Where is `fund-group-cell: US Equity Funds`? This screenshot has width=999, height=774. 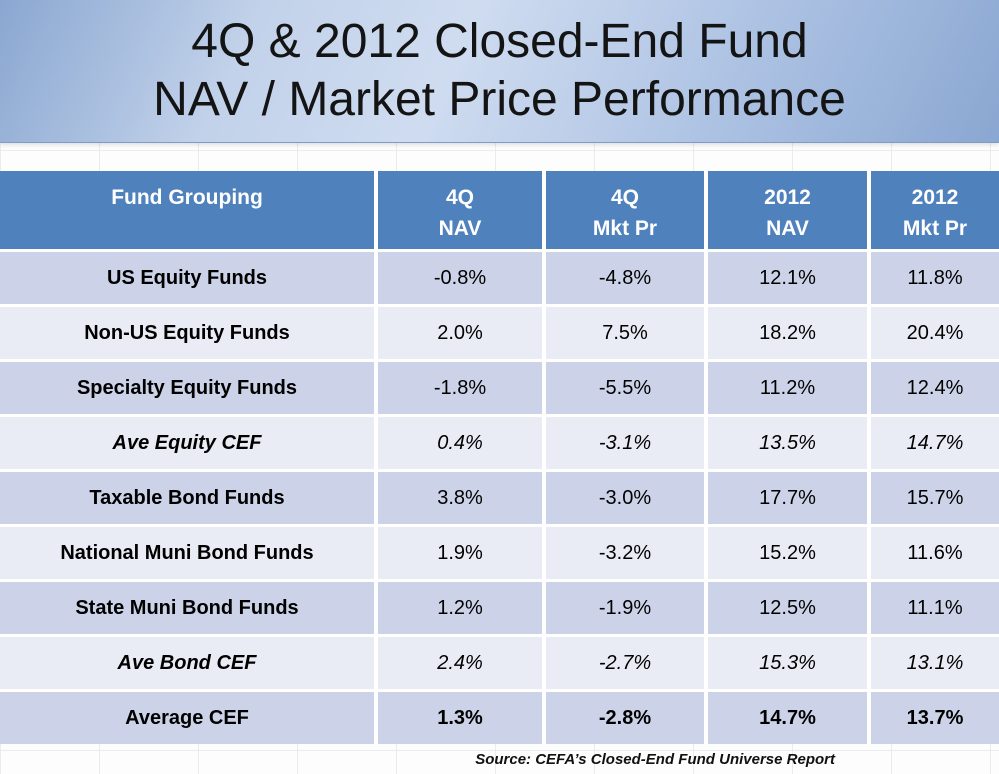
fund-group-cell: US Equity Funds is located at coordinates (189, 276).